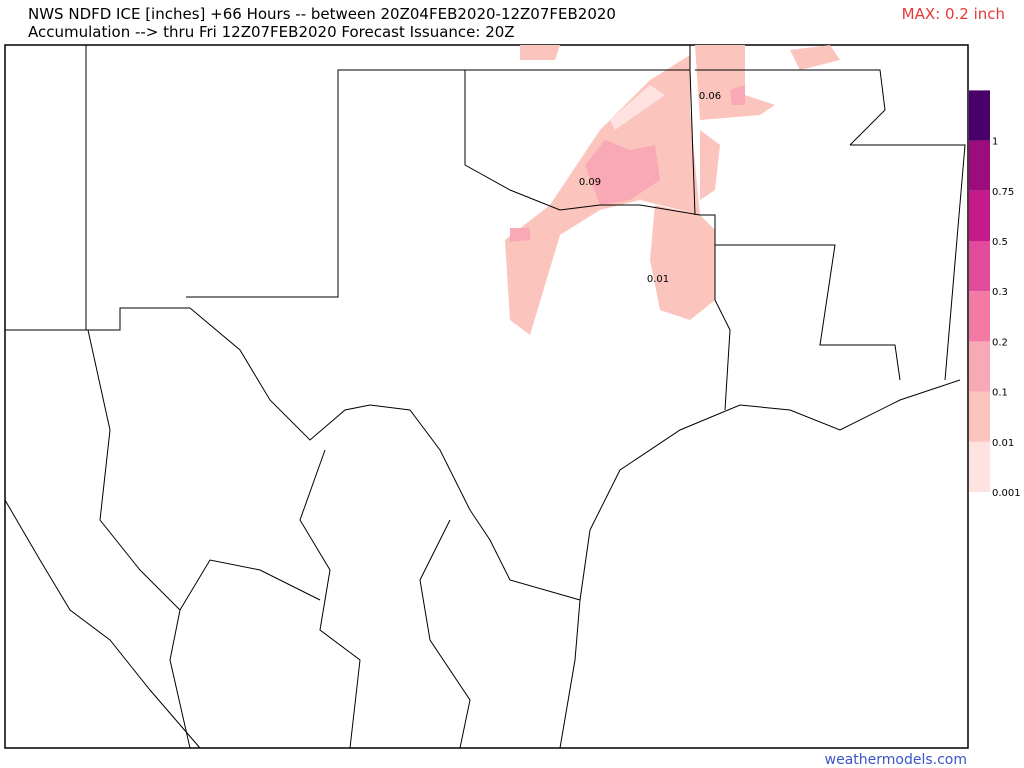 The width and height of the screenshot is (1024, 768). What do you see at coordinates (710, 96) in the screenshot?
I see `map-label: 0.06` at bounding box center [710, 96].